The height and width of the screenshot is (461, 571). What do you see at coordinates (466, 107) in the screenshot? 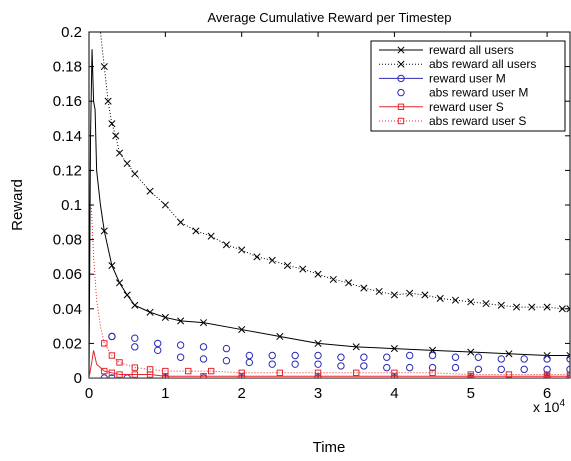
I see `legend-label: reward user S` at bounding box center [466, 107].